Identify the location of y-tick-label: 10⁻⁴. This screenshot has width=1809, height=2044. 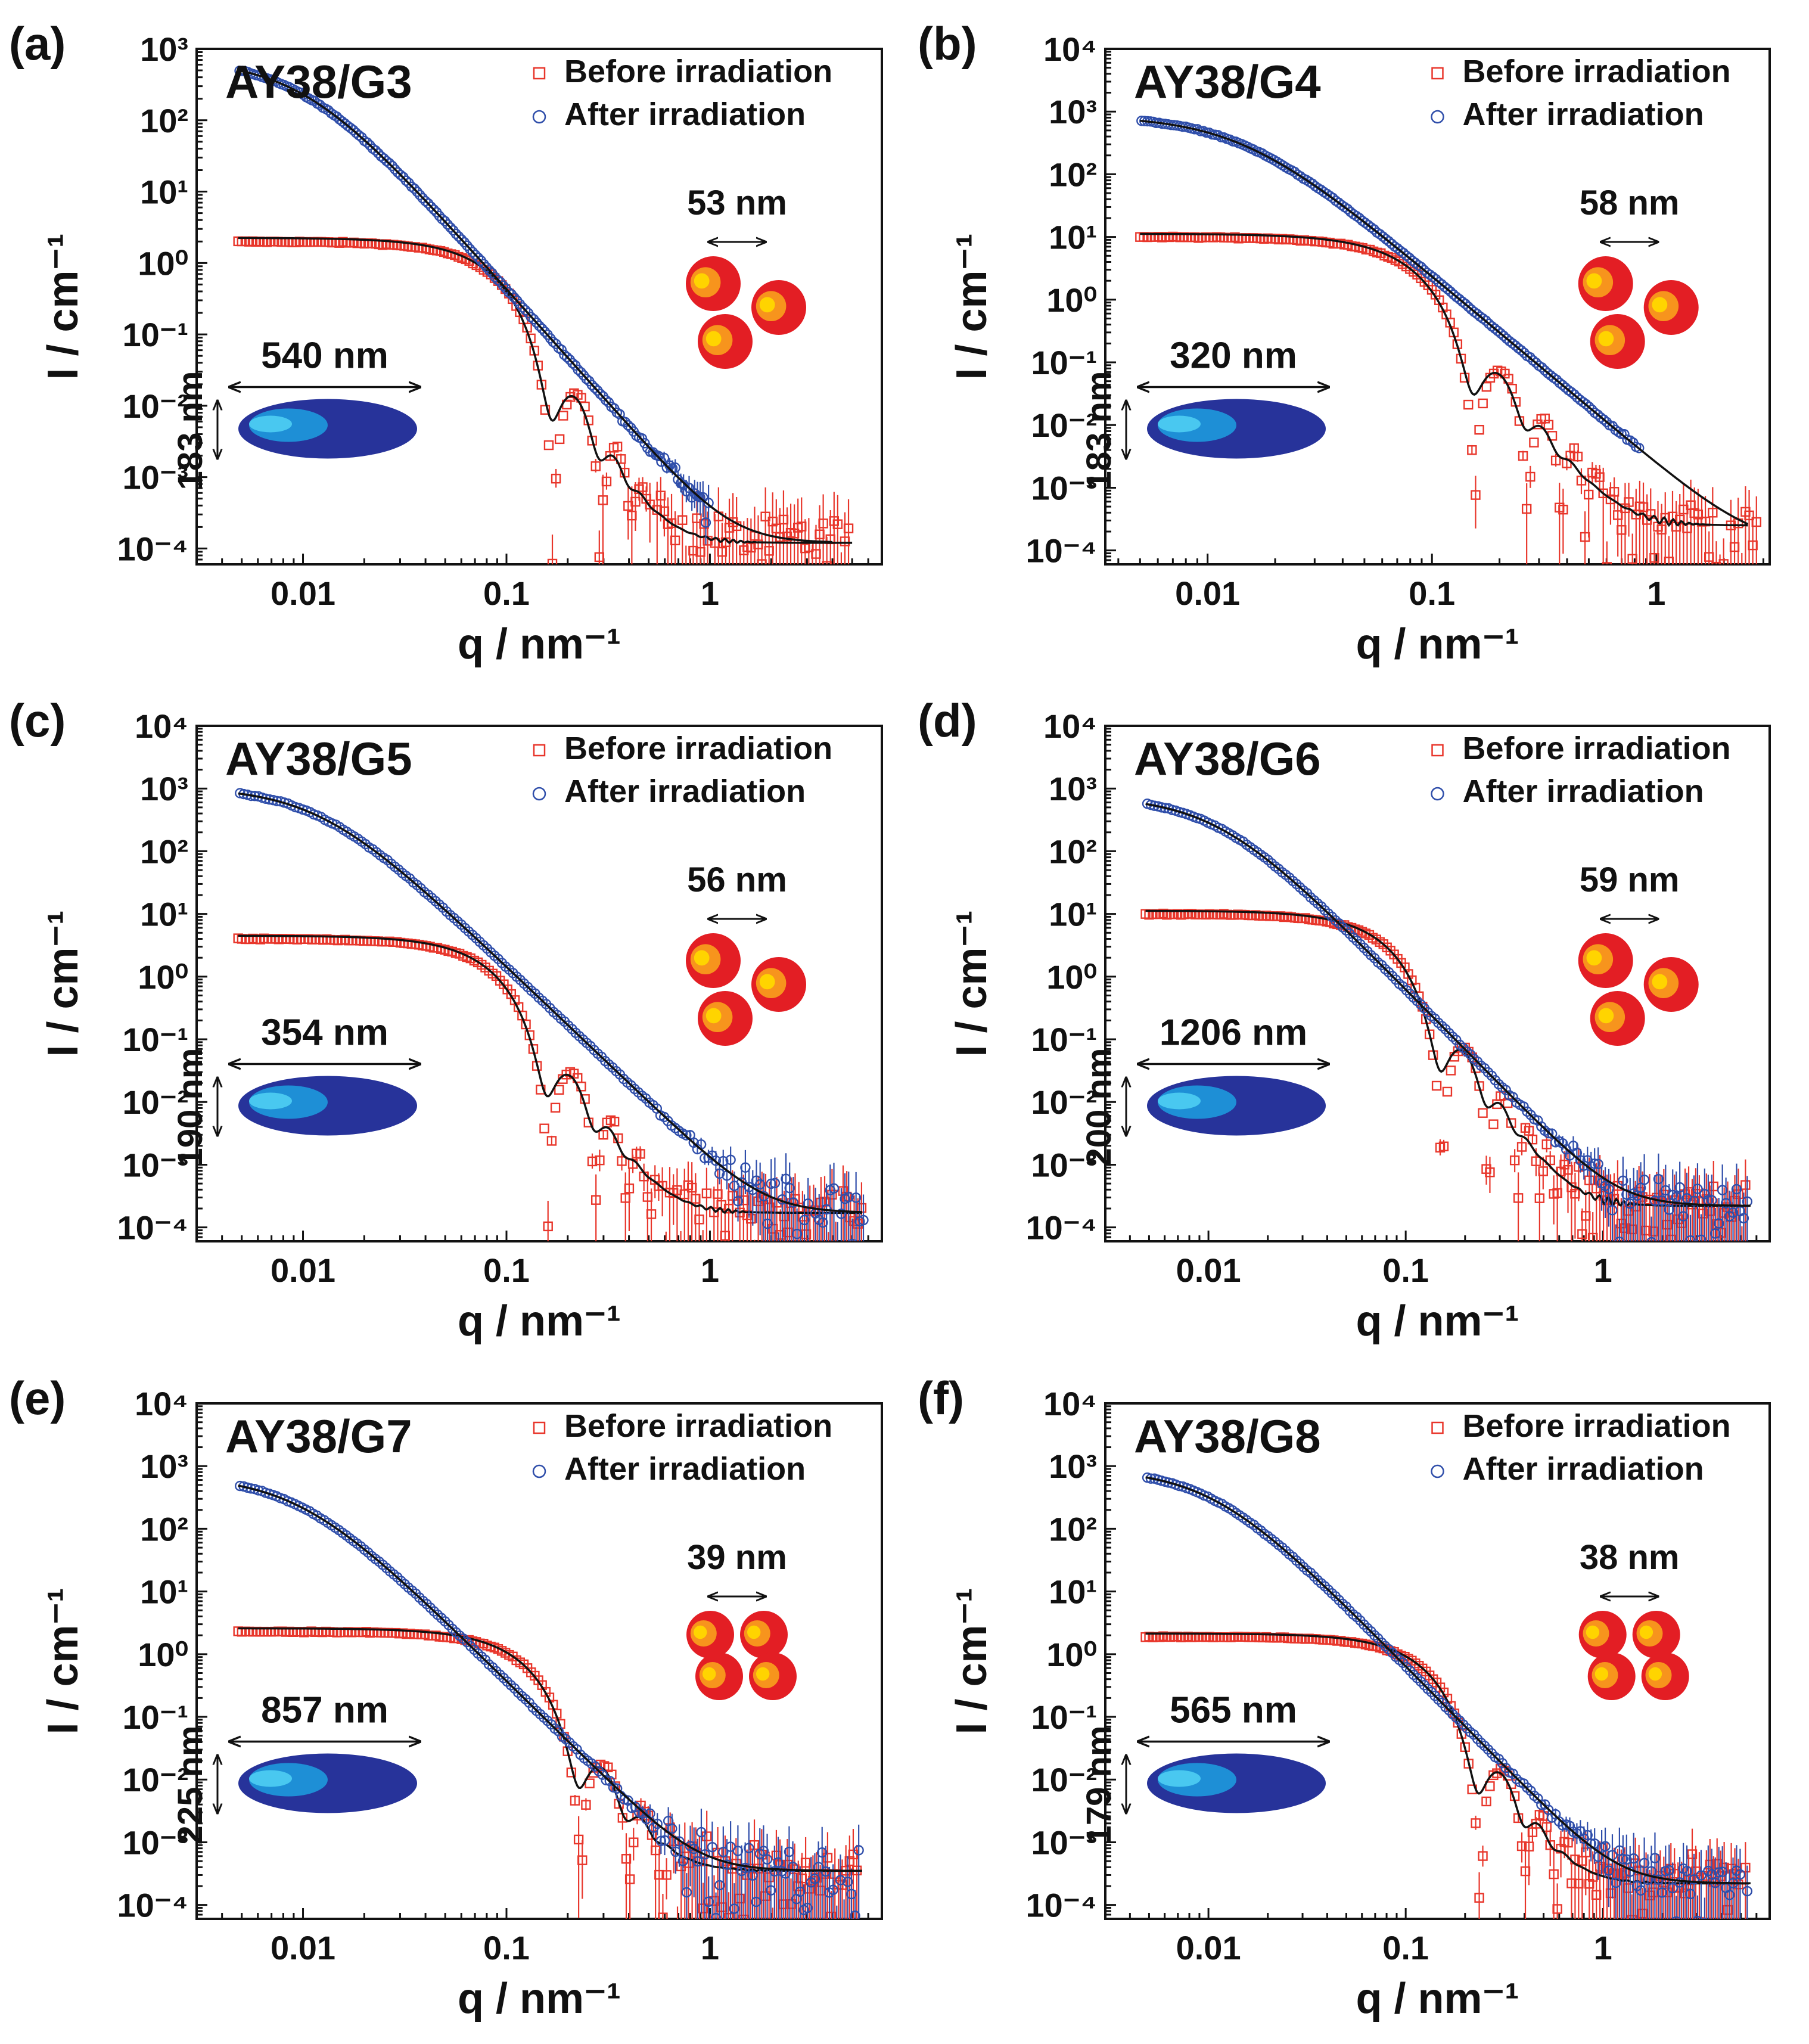
(1061, 1228).